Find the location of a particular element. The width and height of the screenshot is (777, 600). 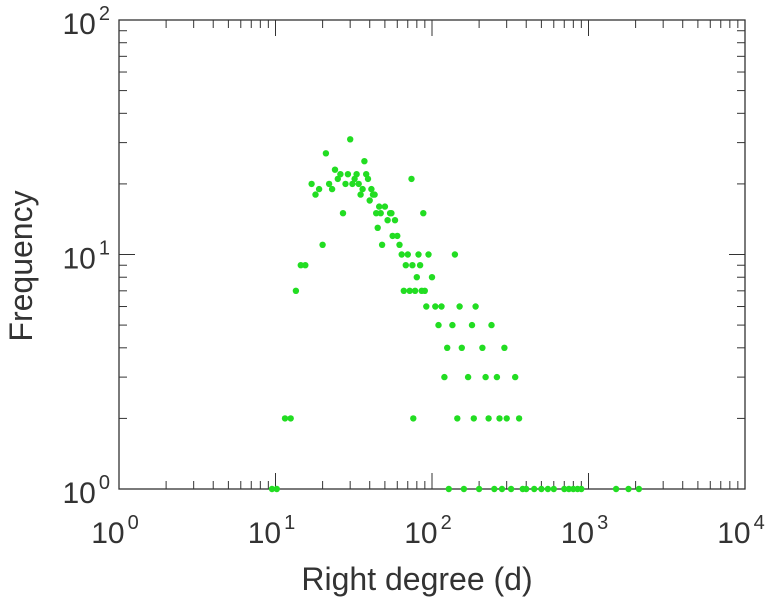

x-tick-labels: 10 0 10 1 10 2 10 3 10 4 is located at coordinates (428, 531).